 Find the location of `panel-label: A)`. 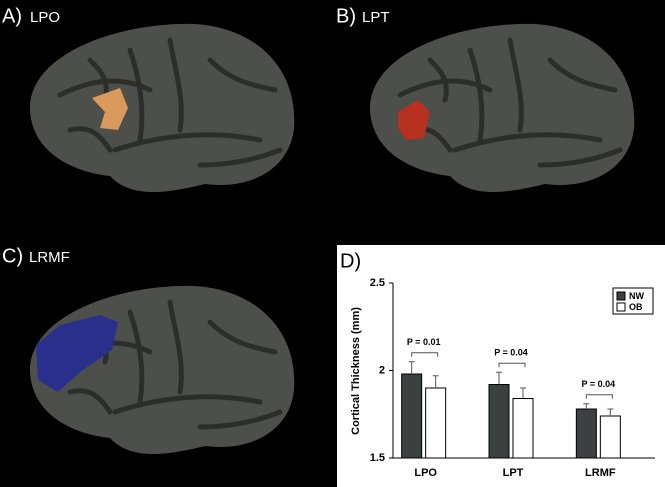

panel-label: A) is located at coordinates (12, 16).